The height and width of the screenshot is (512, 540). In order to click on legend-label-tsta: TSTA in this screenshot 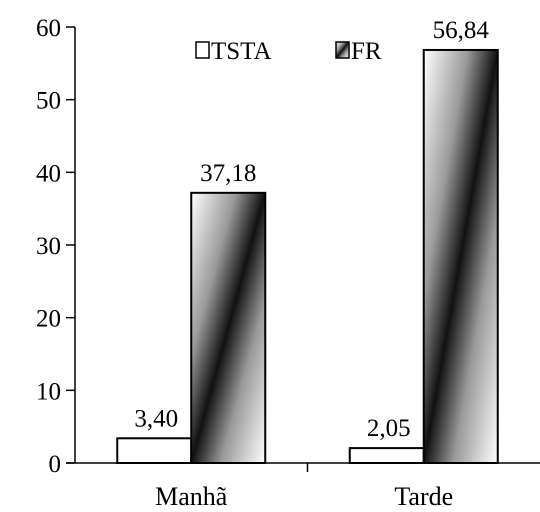, I will do `click(241, 51)`.